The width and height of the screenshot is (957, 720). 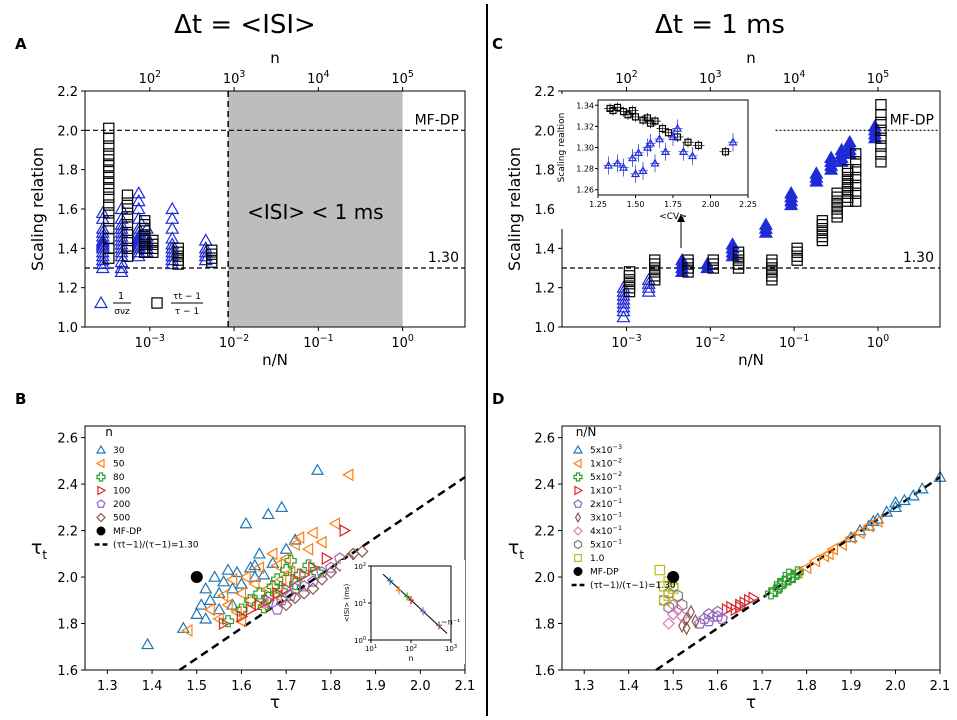 I want to click on legend-label-9: MF-DP, so click(x=604, y=573).